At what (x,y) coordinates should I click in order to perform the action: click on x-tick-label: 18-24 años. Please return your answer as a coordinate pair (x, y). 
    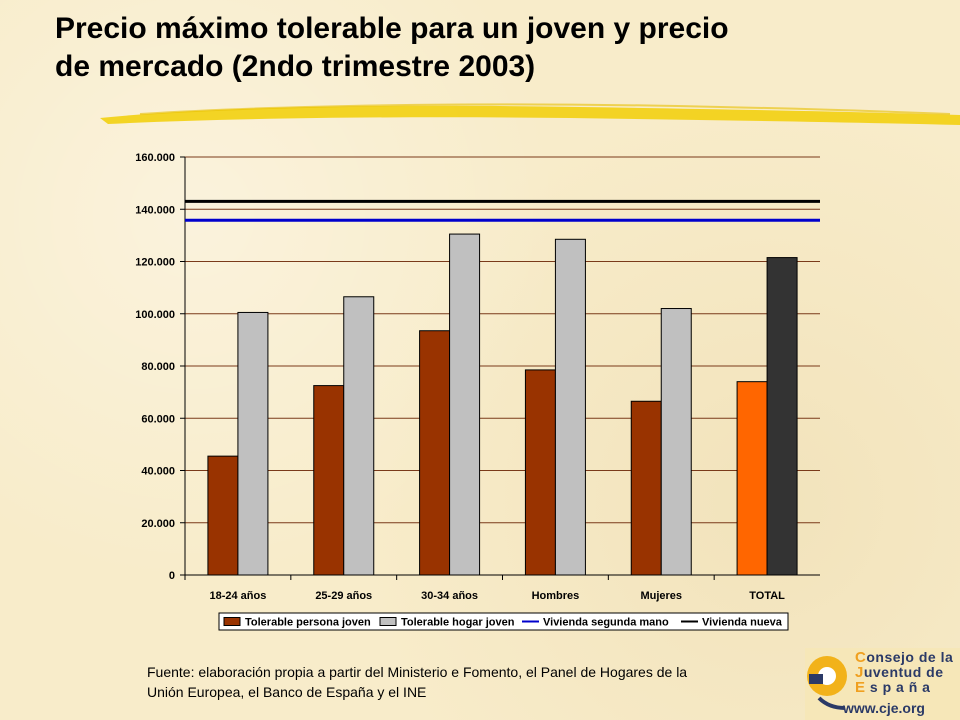
    Looking at the image, I should click on (237, 596).